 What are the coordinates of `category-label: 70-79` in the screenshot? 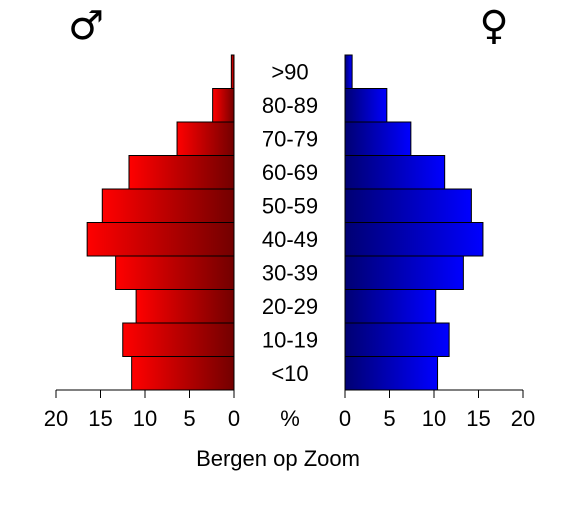 It's located at (290, 139).